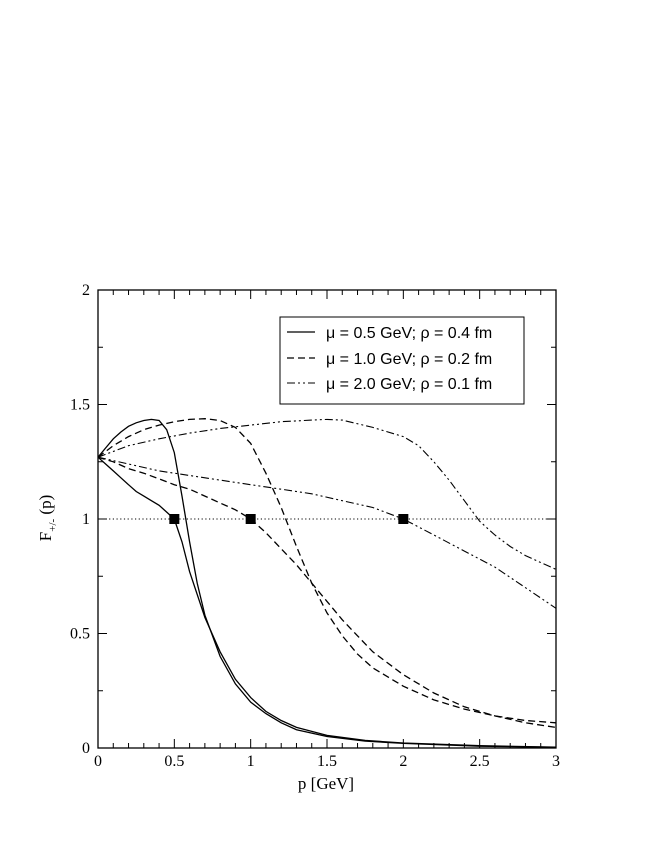  Describe the element at coordinates (45, 536) in the screenshot. I see `y-axis-title-main: F` at that location.